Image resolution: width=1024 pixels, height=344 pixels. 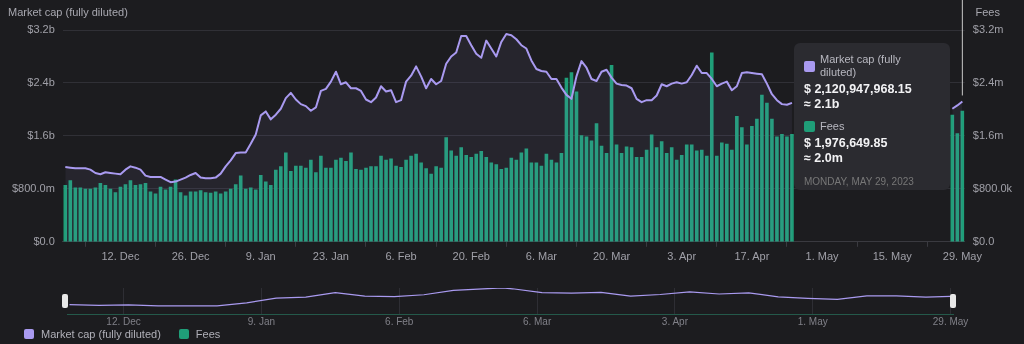 I want to click on y2-tick-label: $2.4m, so click(x=988, y=81).